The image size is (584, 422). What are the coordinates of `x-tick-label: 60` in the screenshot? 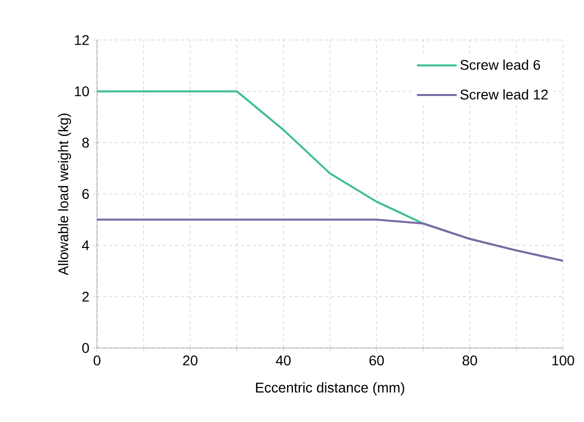 It's located at (377, 361).